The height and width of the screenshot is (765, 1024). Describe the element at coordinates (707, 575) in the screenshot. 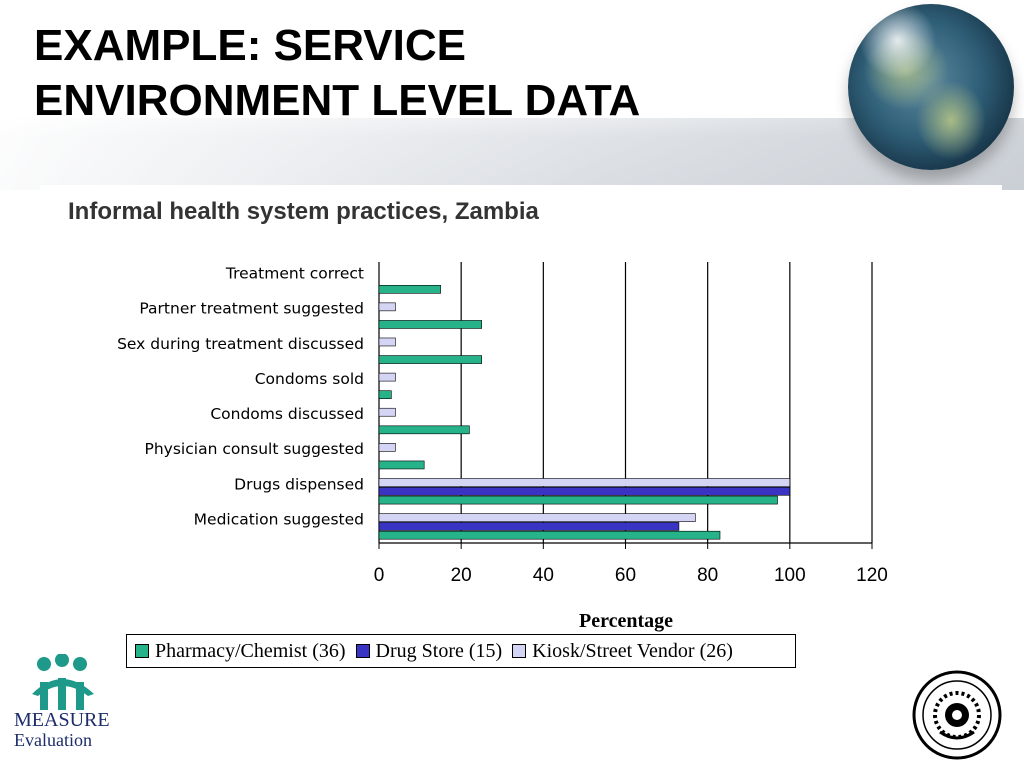

I see `x-tick-label: 80` at that location.